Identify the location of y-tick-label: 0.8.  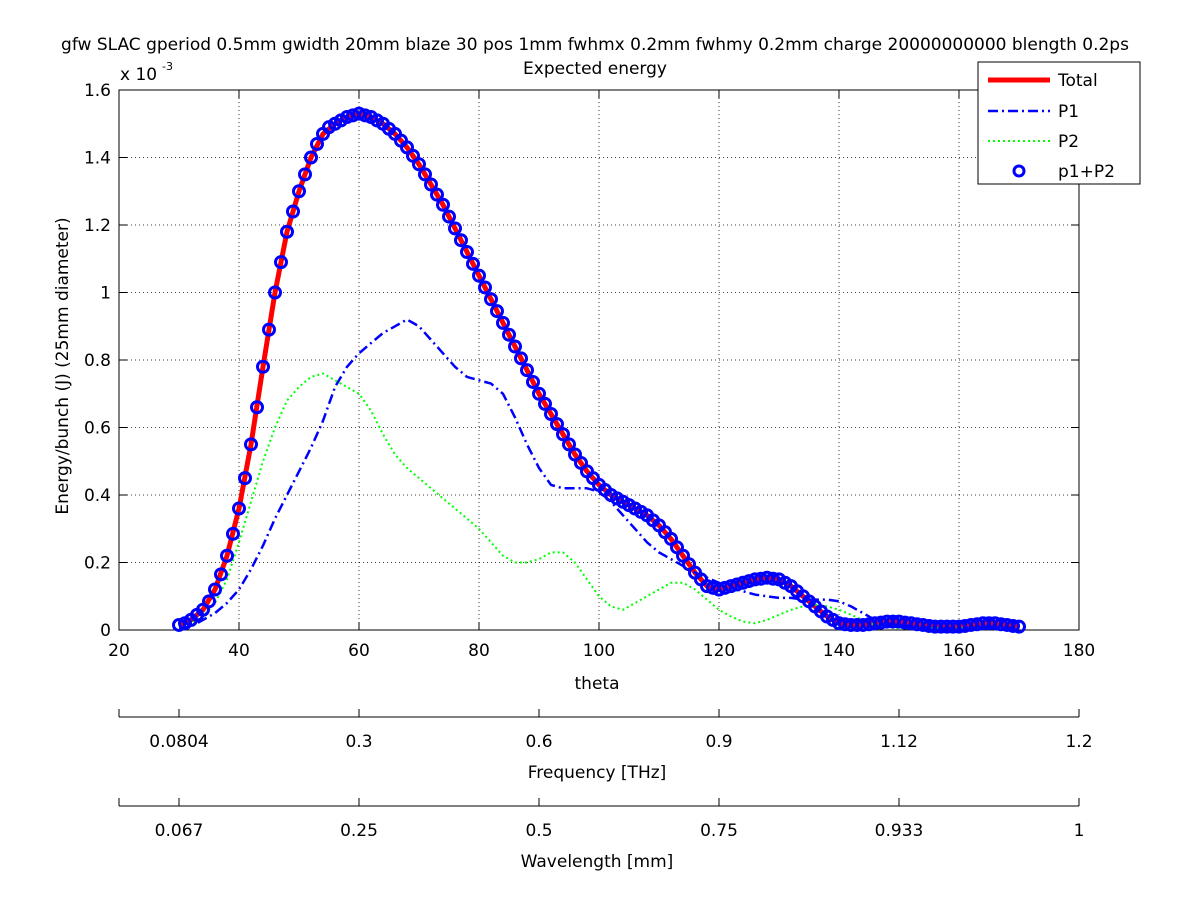
(97, 361).